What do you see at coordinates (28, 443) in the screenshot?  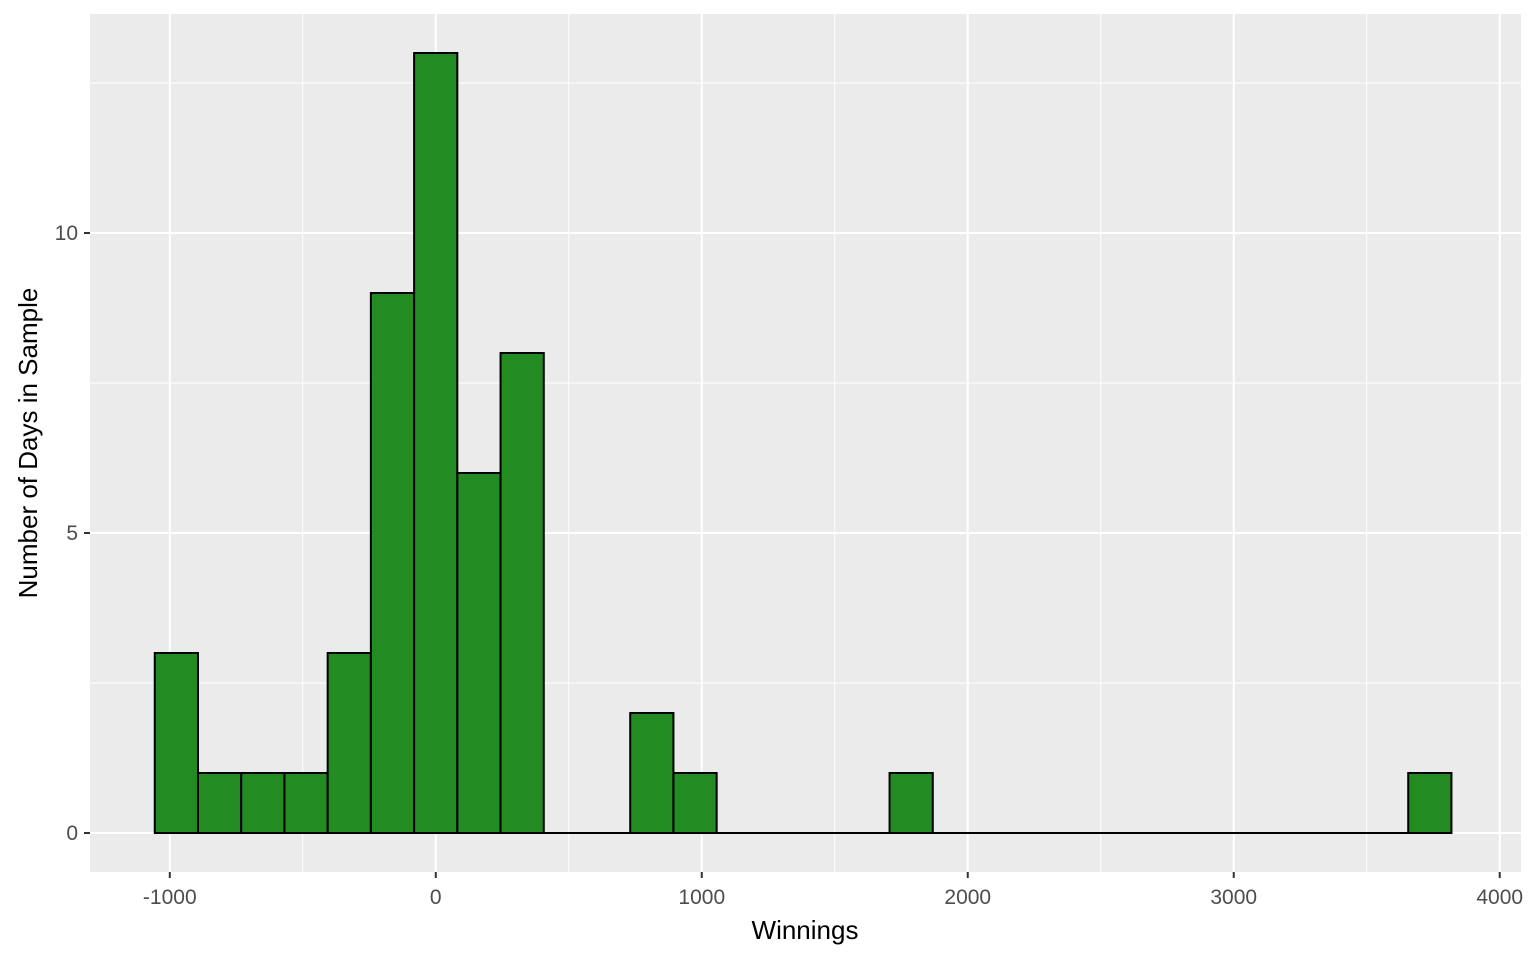 I see `y-axis-title: Number of Days in Sample` at bounding box center [28, 443].